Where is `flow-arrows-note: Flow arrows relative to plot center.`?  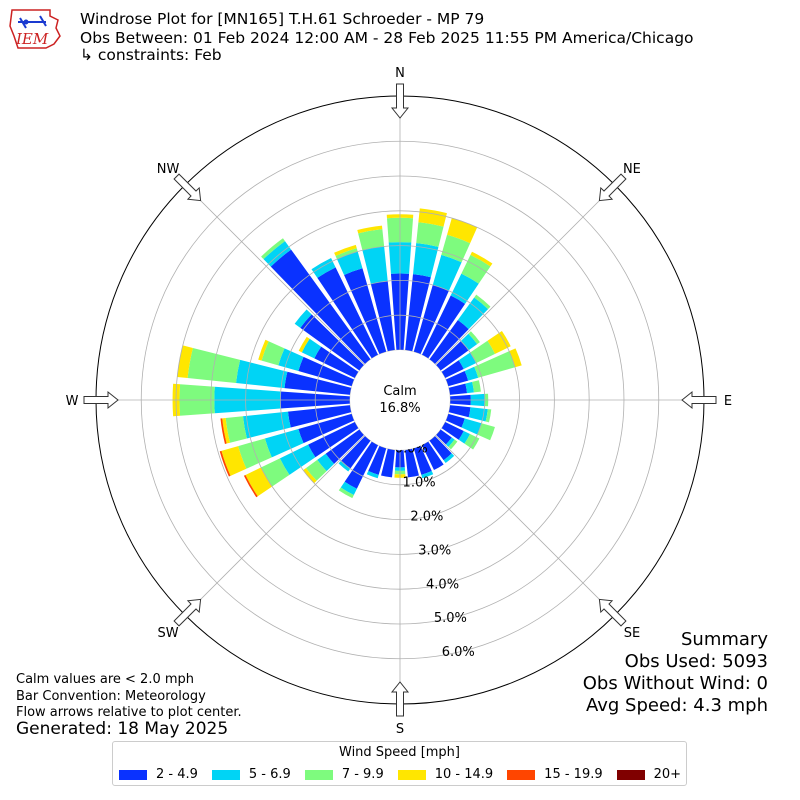
flow-arrows-note: Flow arrows relative to plot center. is located at coordinates (129, 712).